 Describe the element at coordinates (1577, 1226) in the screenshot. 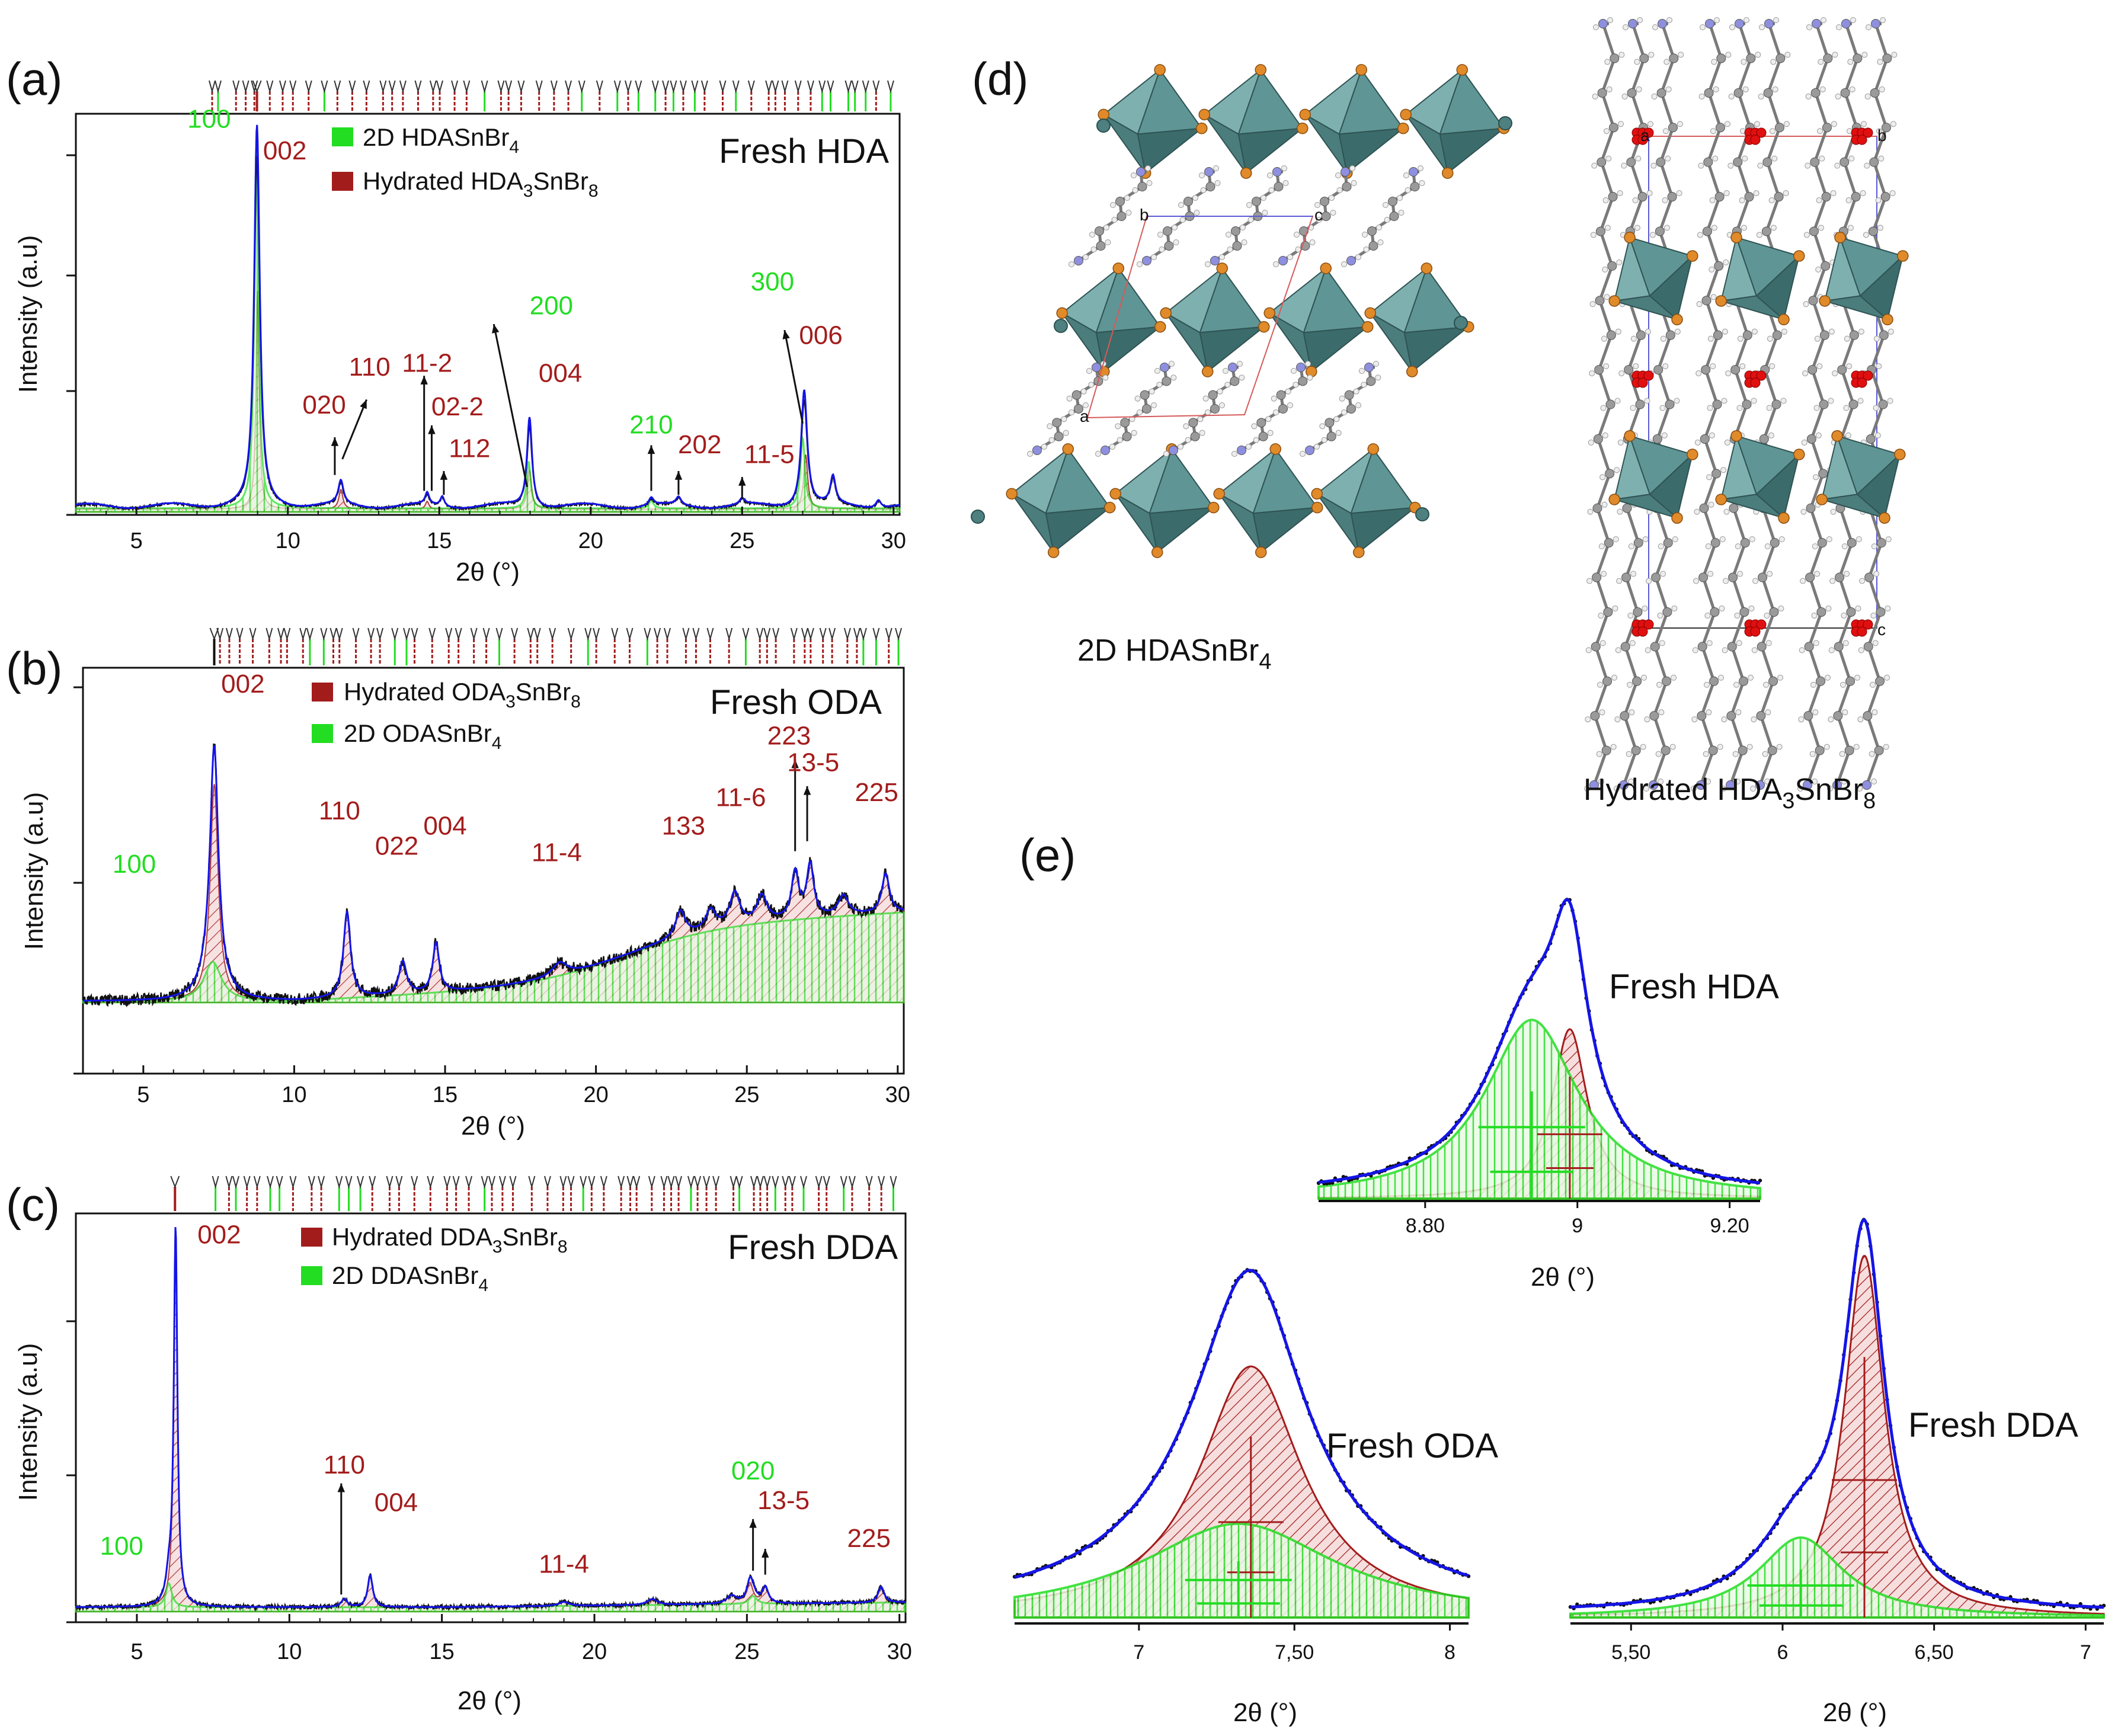

I see `x-tick-label: 9` at that location.